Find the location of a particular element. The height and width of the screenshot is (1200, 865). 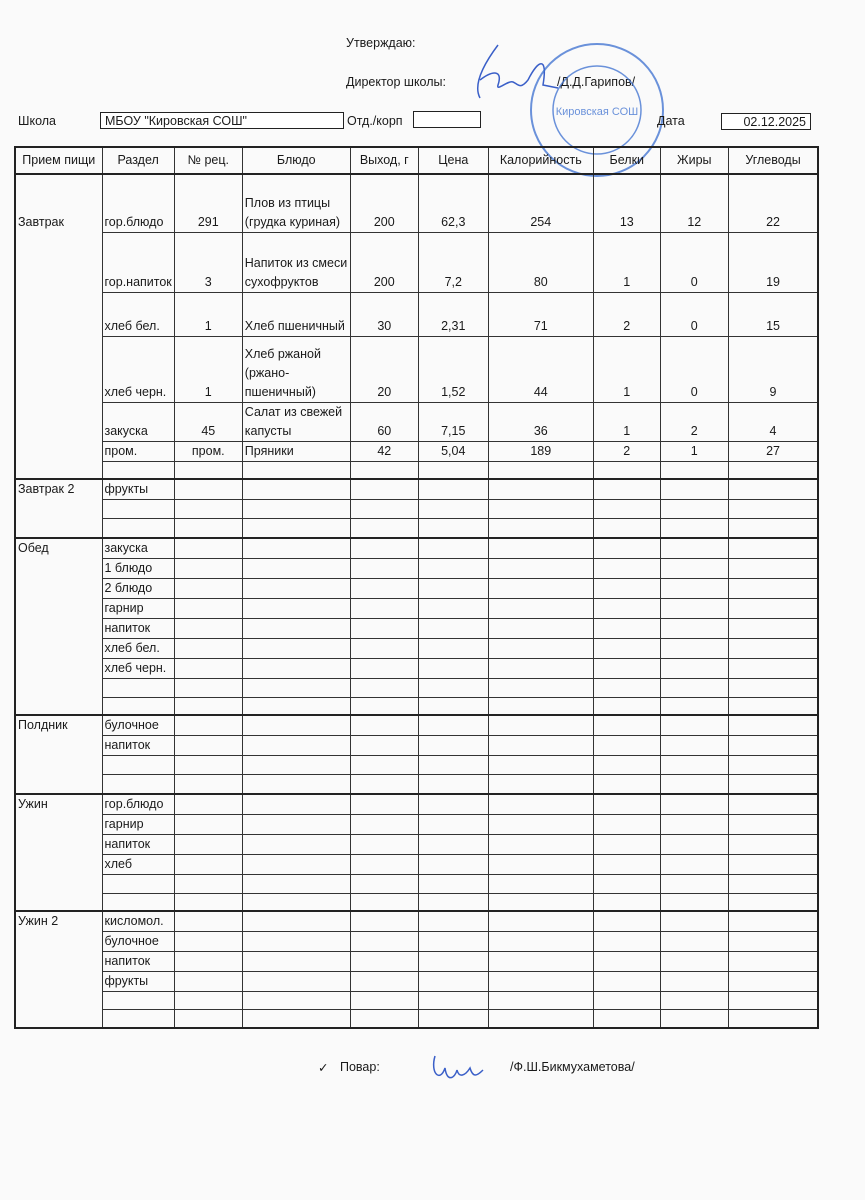

director-name: /Д.Д.Гарипов/ is located at coordinates (596, 82).